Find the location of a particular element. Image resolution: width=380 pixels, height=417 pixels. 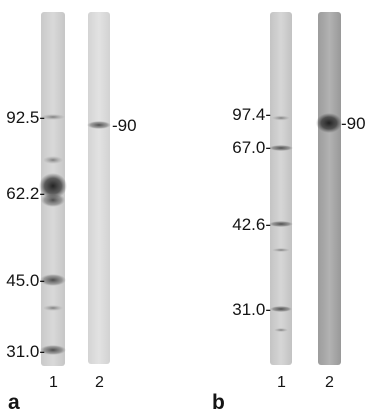

panel-a-label: a is located at coordinates (14, 402).